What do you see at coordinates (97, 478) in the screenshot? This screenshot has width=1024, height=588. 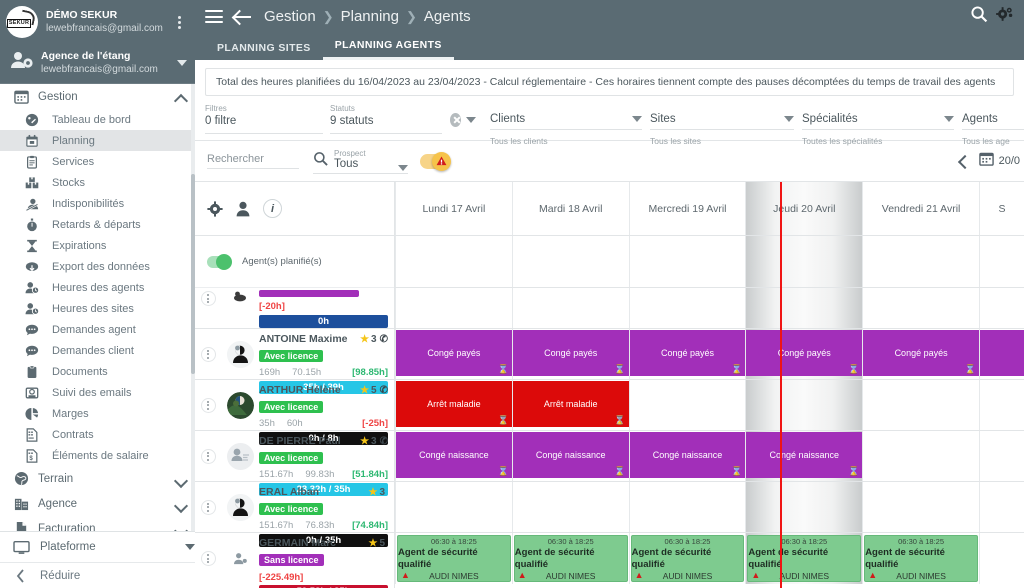 I see `sidebar-group-terrain: Terrain` at bounding box center [97, 478].